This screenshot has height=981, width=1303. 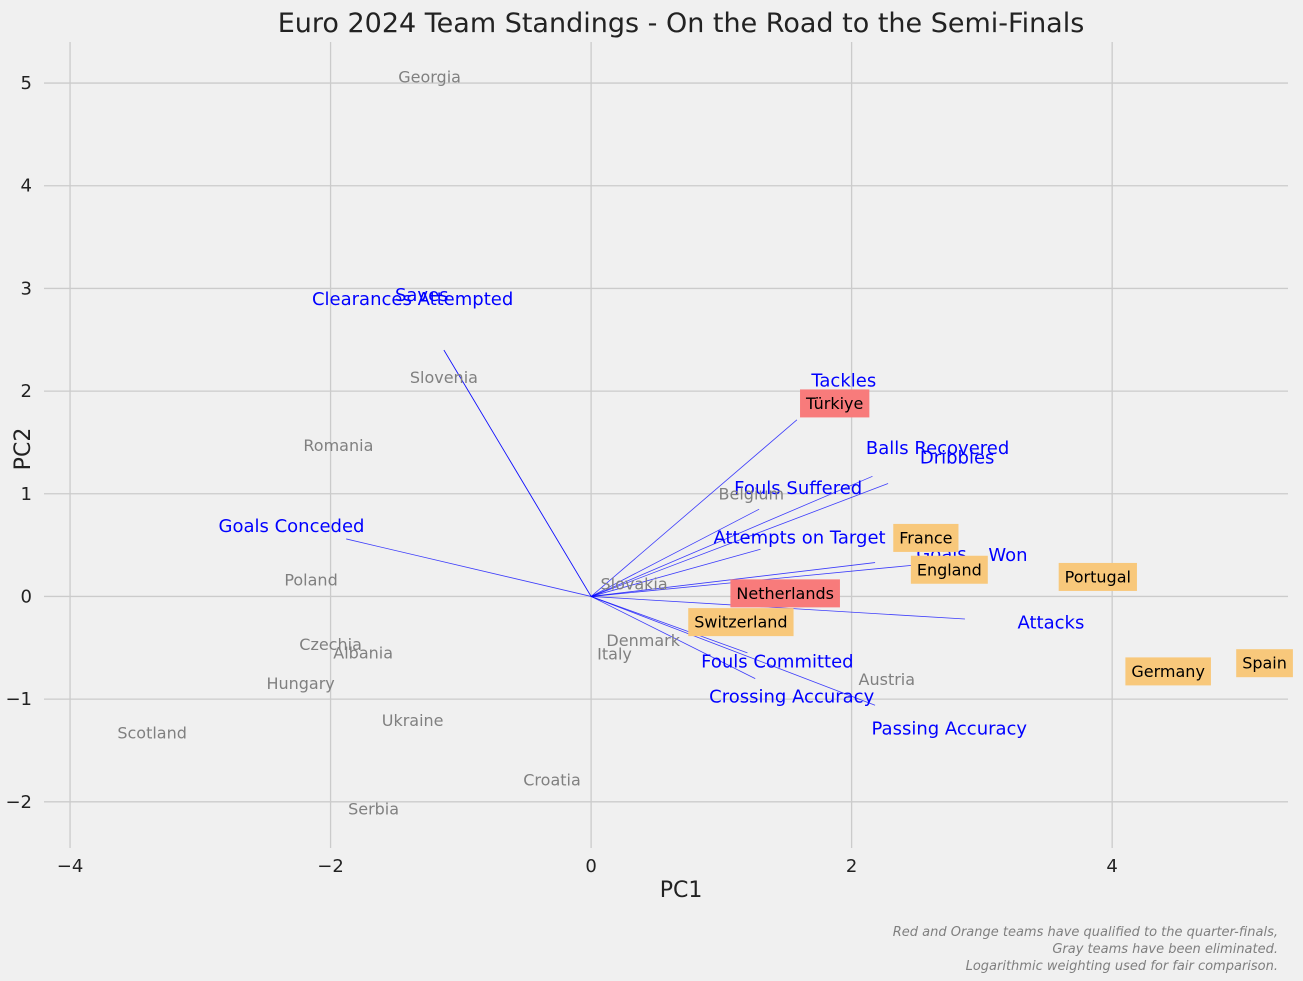 I want to click on team-slovakia: Slovakia, so click(x=633, y=584).